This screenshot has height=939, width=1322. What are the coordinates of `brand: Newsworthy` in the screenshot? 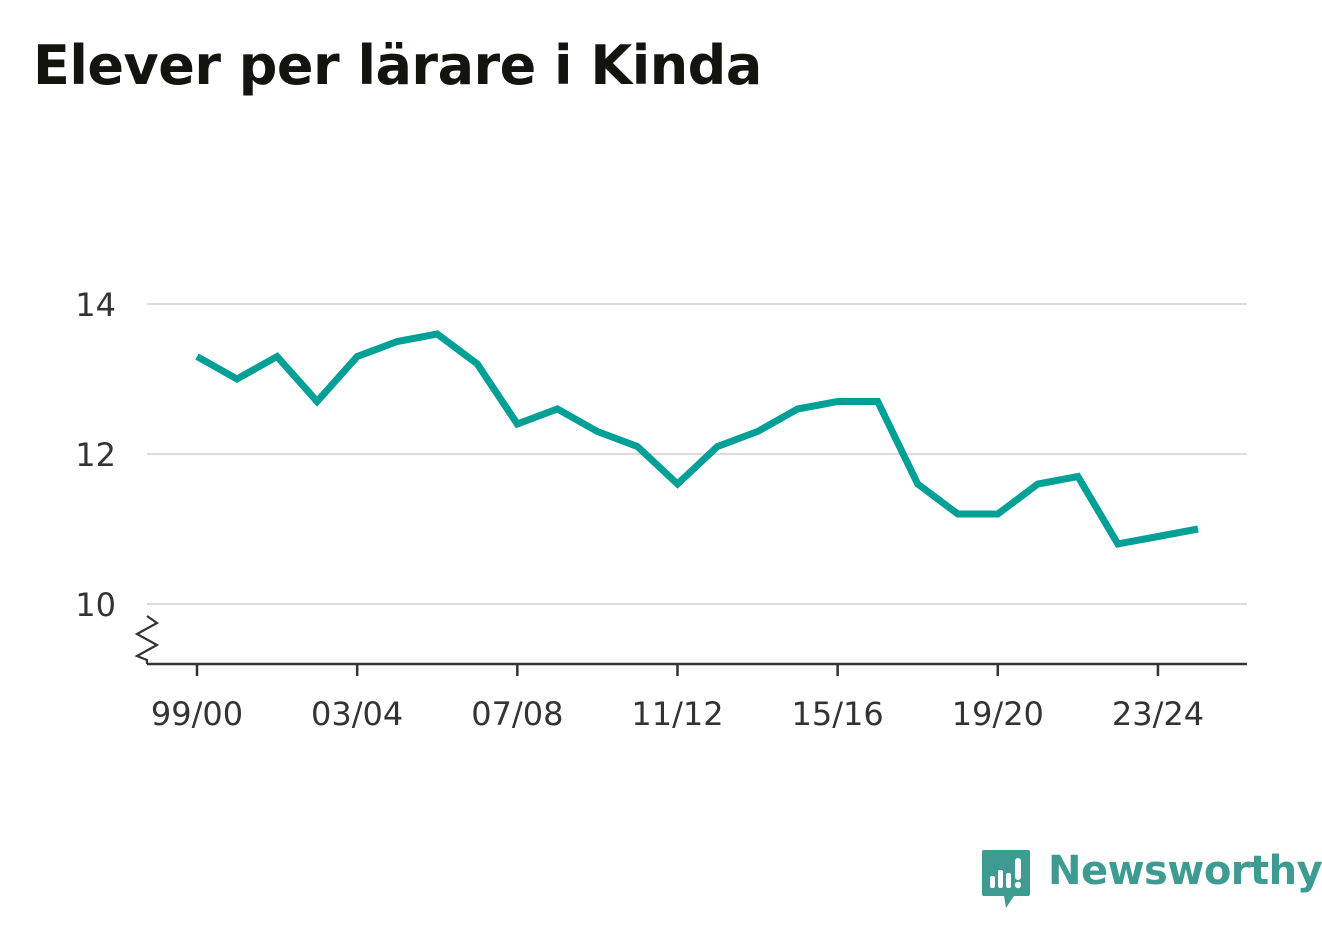 It's located at (1152, 879).